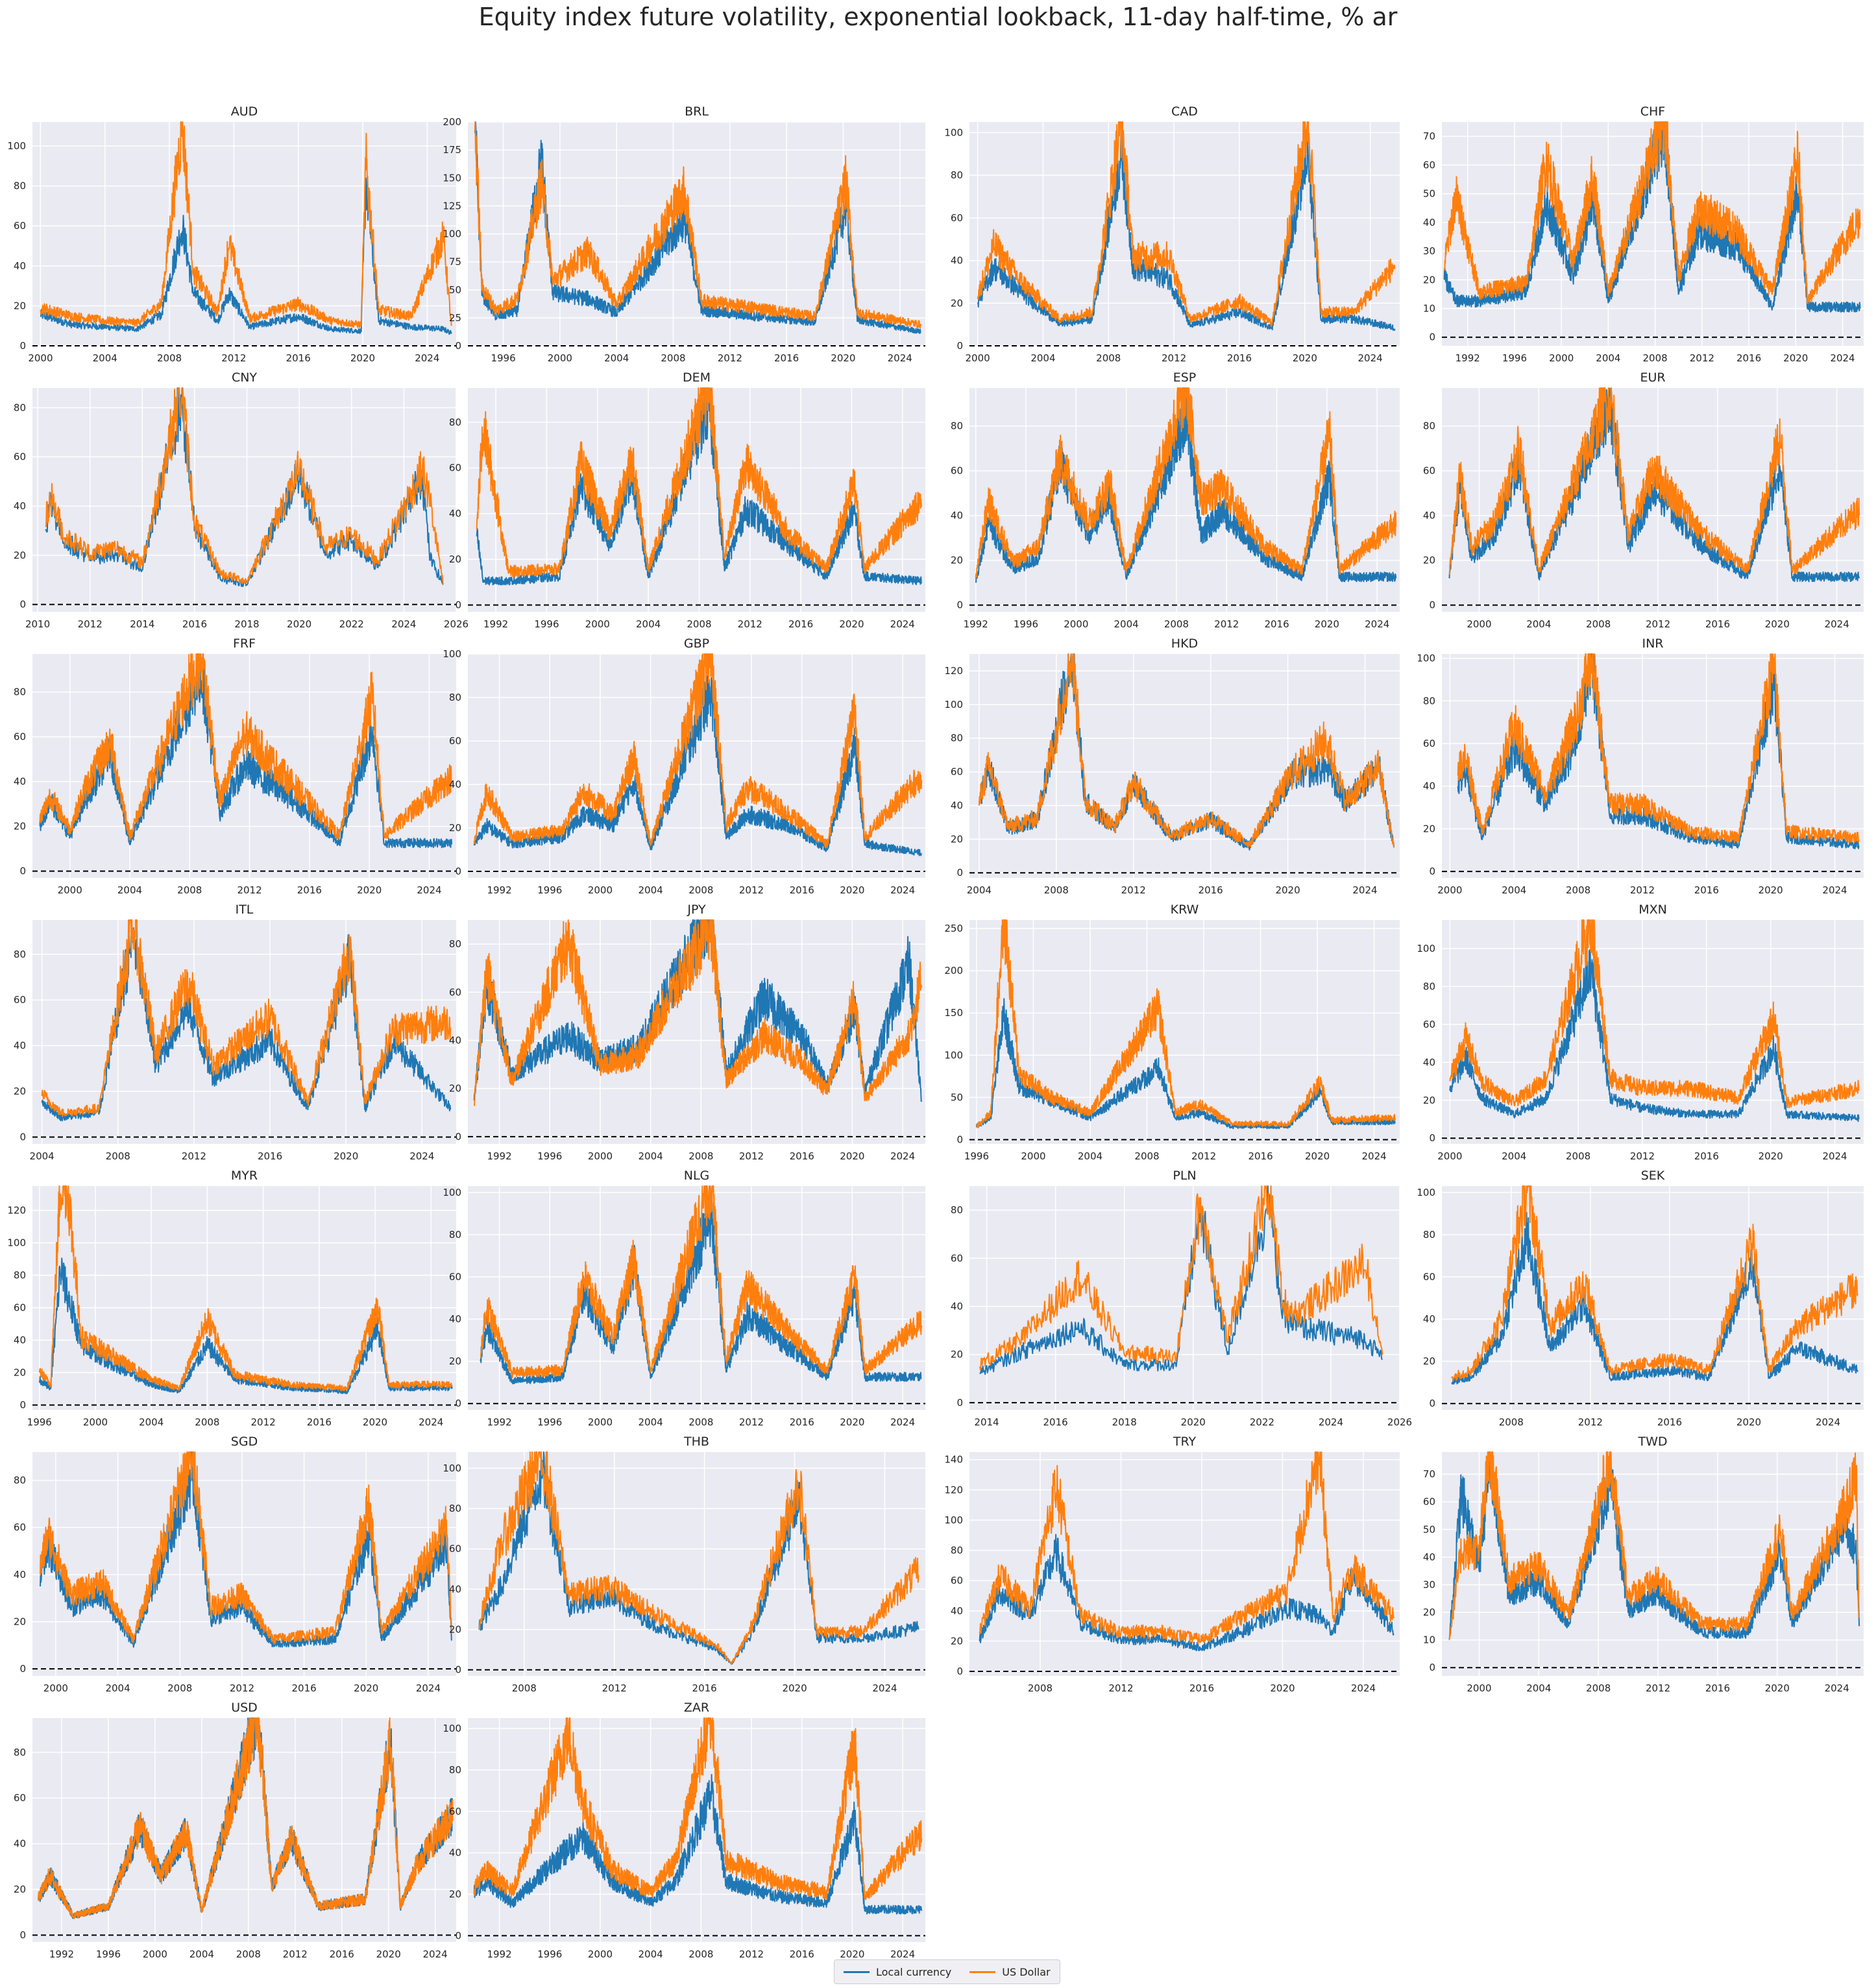  I want to click on plot-area, so click(244, 1564).